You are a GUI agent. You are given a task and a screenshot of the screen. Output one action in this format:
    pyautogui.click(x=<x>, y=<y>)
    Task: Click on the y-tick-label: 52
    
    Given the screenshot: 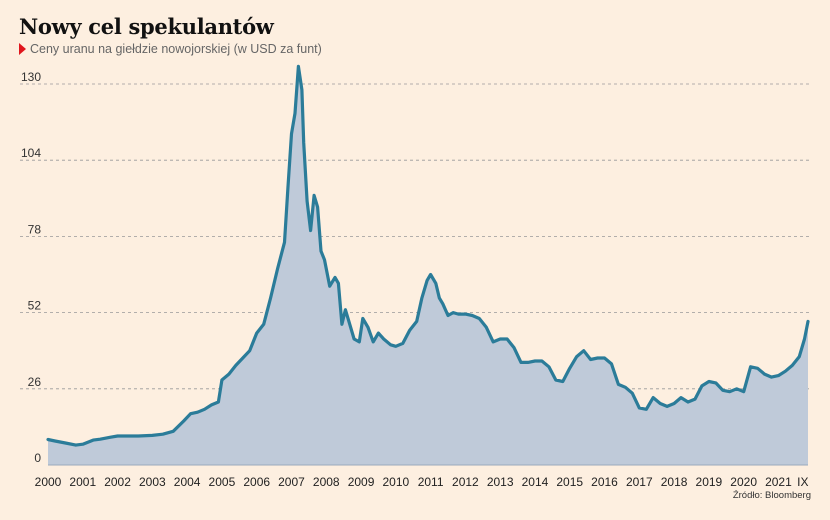 What is the action you would take?
    pyautogui.click(x=35, y=306)
    